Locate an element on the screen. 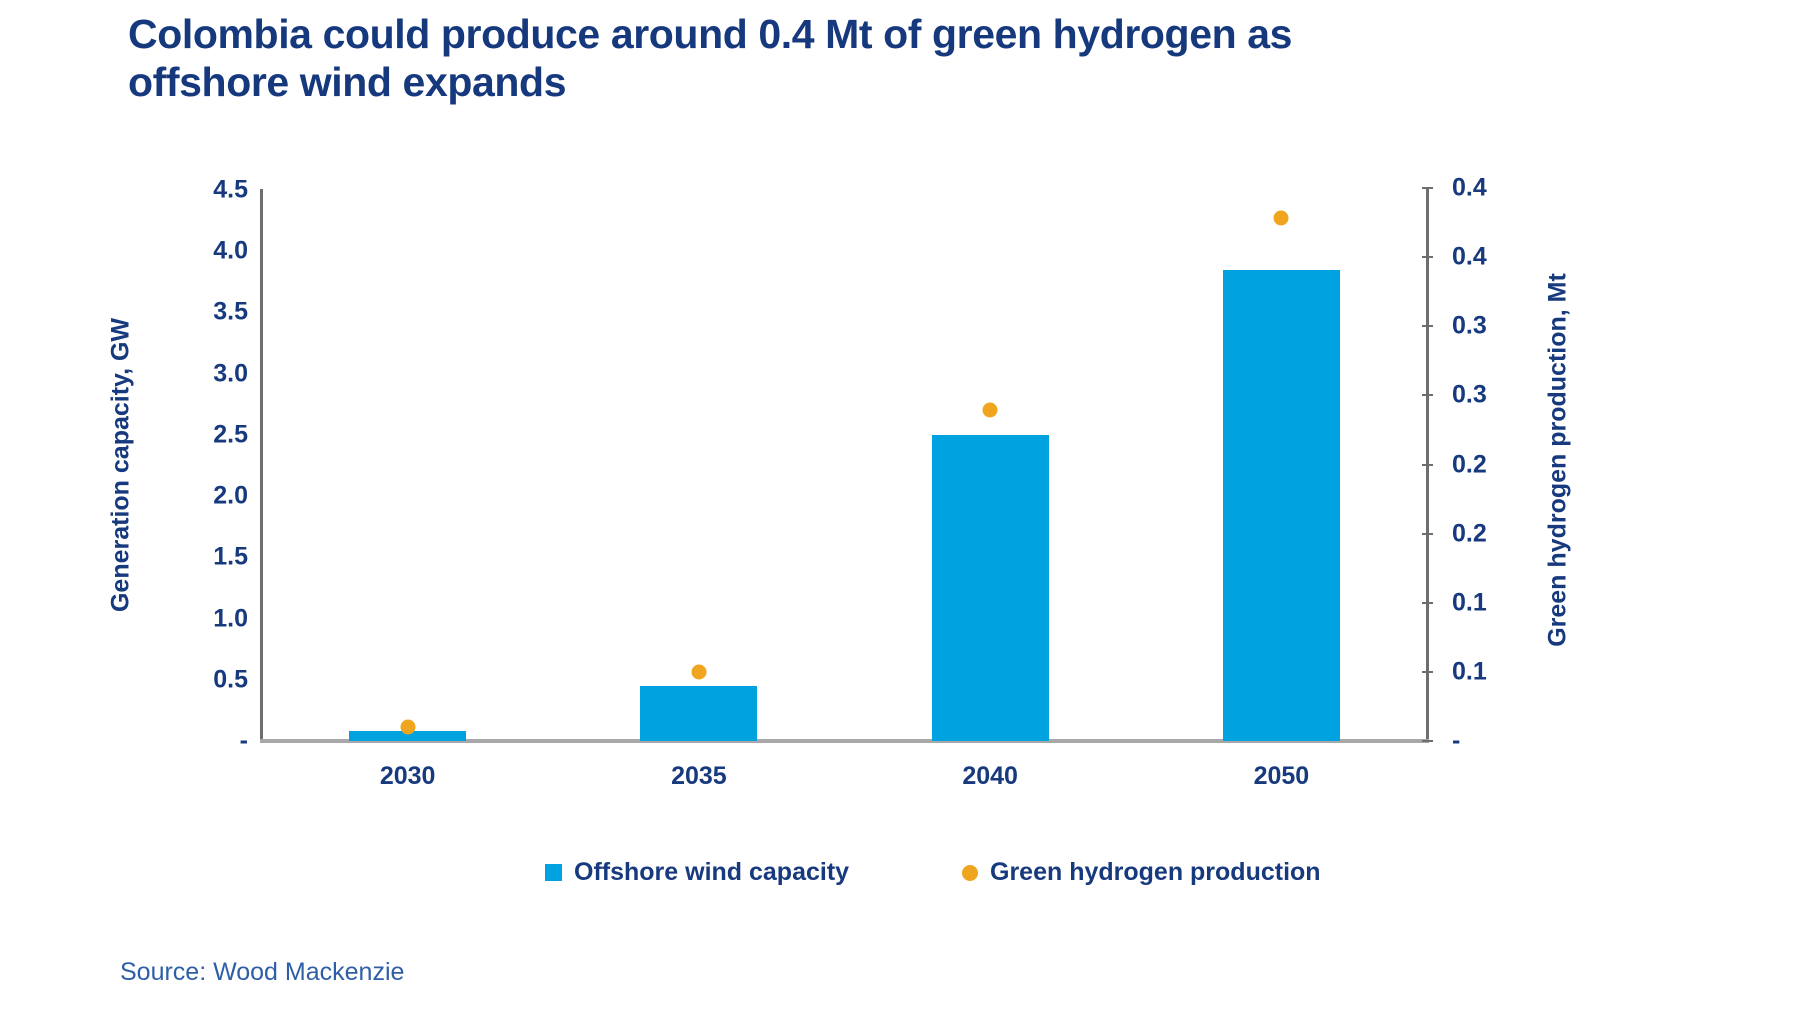 The height and width of the screenshot is (1013, 1800). legend-item-offshore-wind: Offshore wind capacity is located at coordinates (697, 872).